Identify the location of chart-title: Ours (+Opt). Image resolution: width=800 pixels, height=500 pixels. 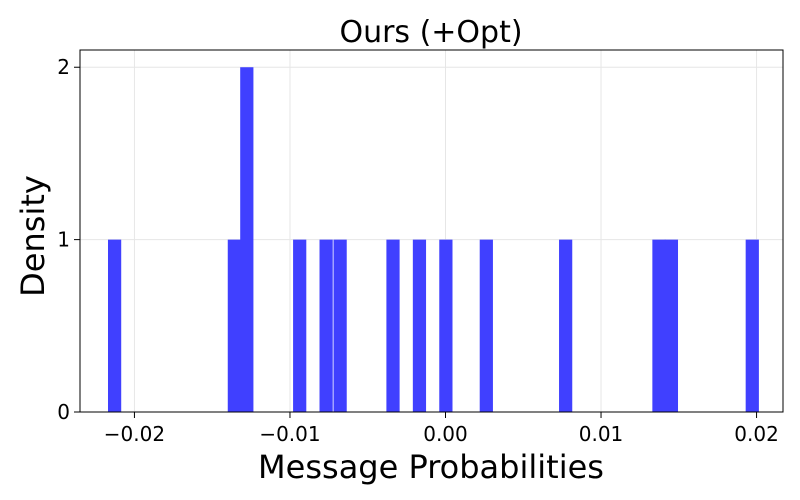
(430, 32).